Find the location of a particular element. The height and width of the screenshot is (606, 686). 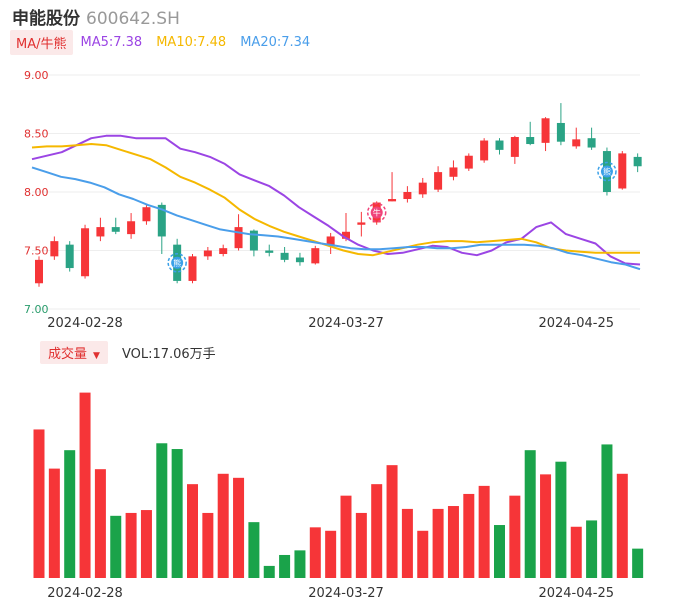

ma-legend: MA/牛熊 MA5:7.38 MA10:7.48 MA20:7.34 is located at coordinates (167, 42).